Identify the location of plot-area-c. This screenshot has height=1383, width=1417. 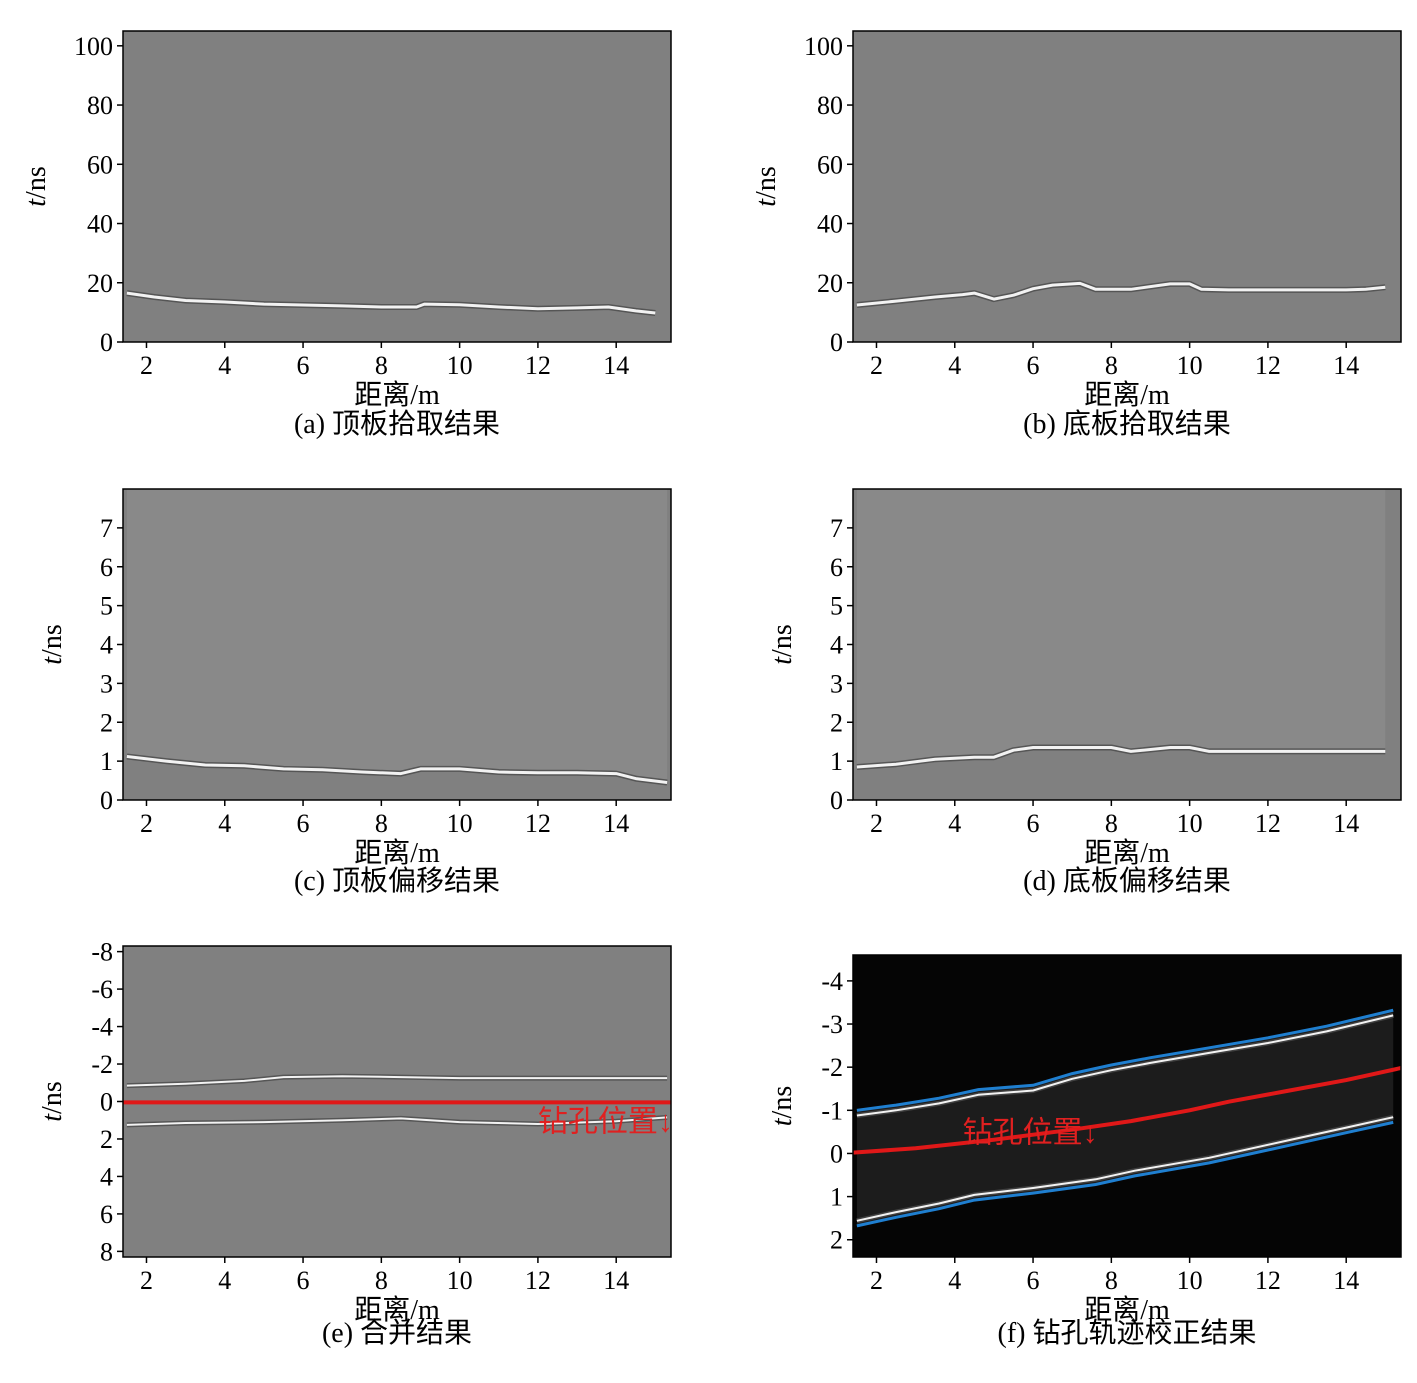
(397, 637).